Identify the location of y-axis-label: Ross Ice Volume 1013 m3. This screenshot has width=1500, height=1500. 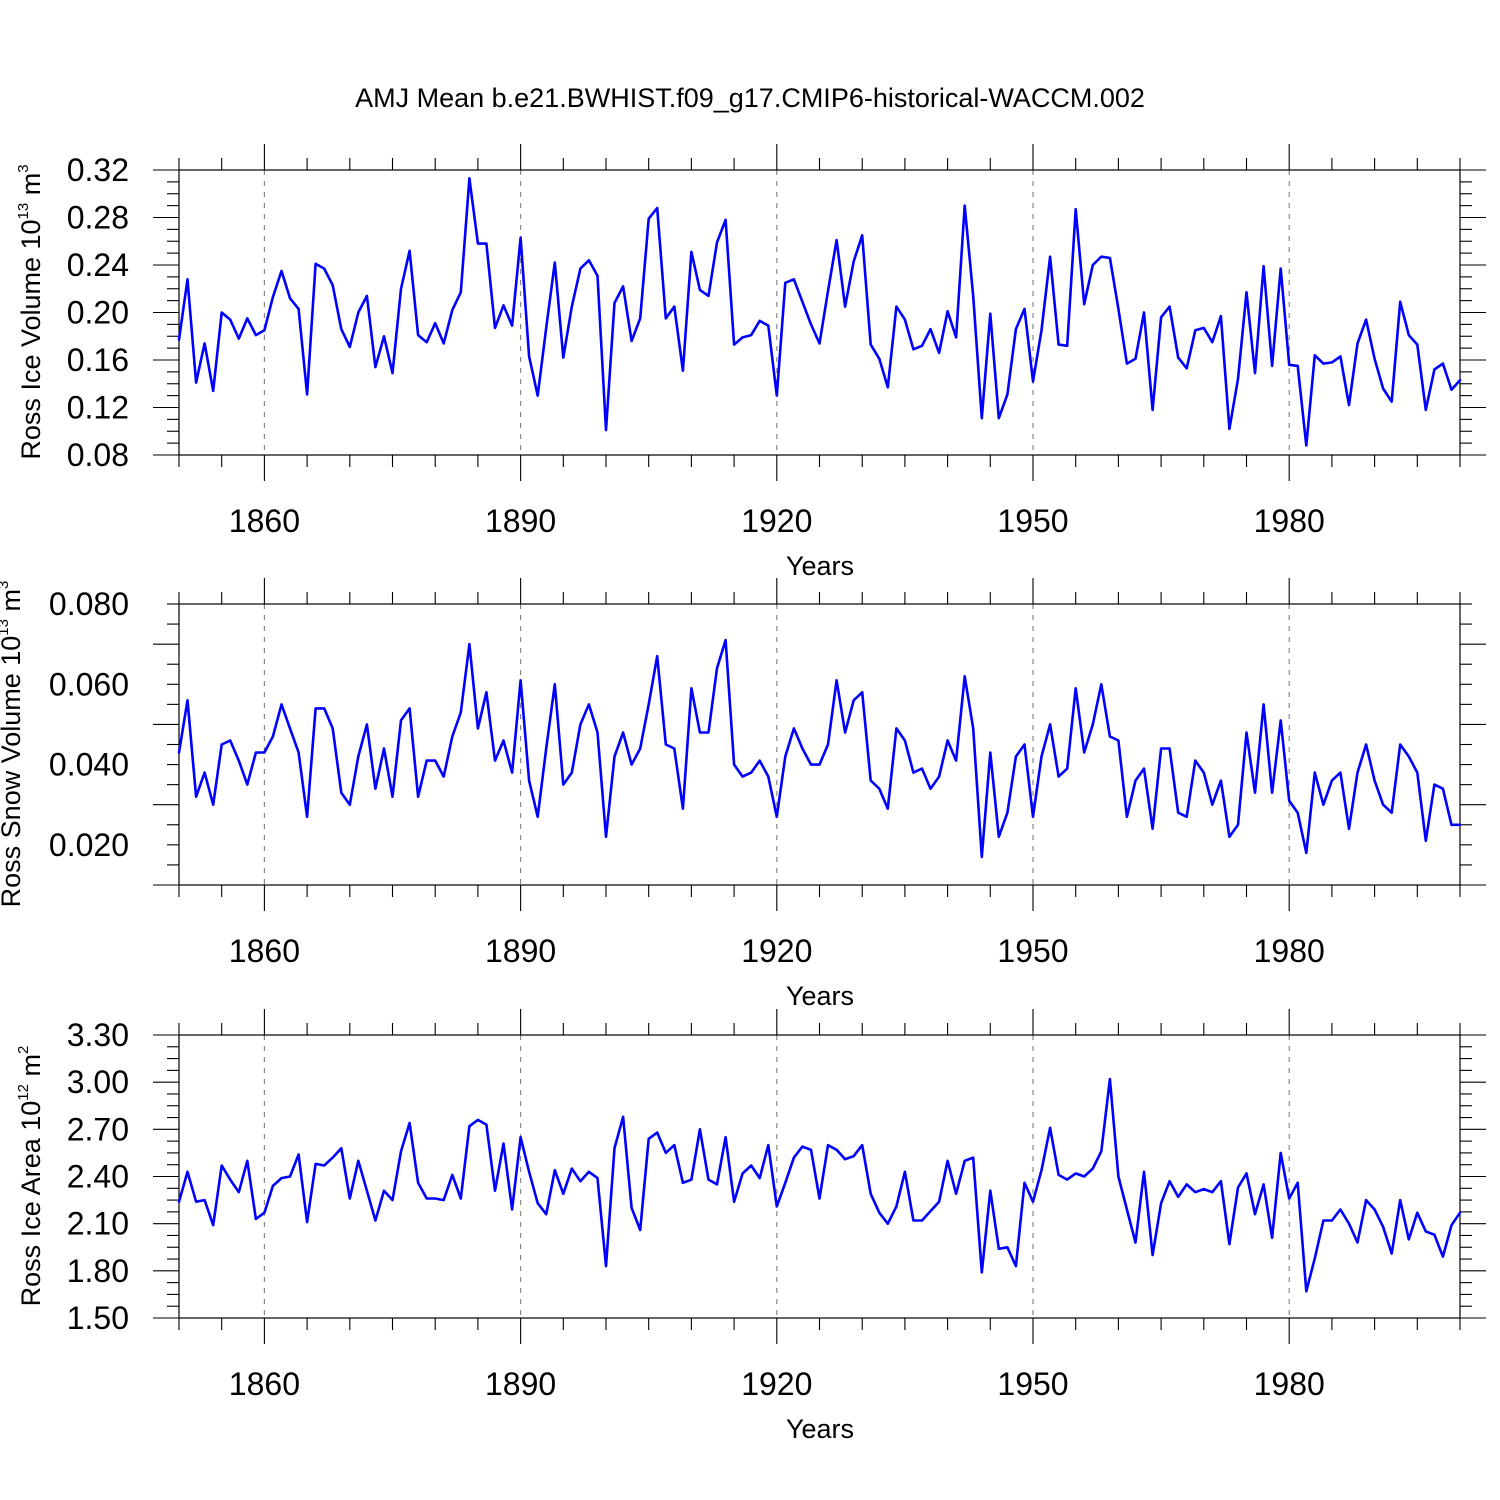
(30, 311).